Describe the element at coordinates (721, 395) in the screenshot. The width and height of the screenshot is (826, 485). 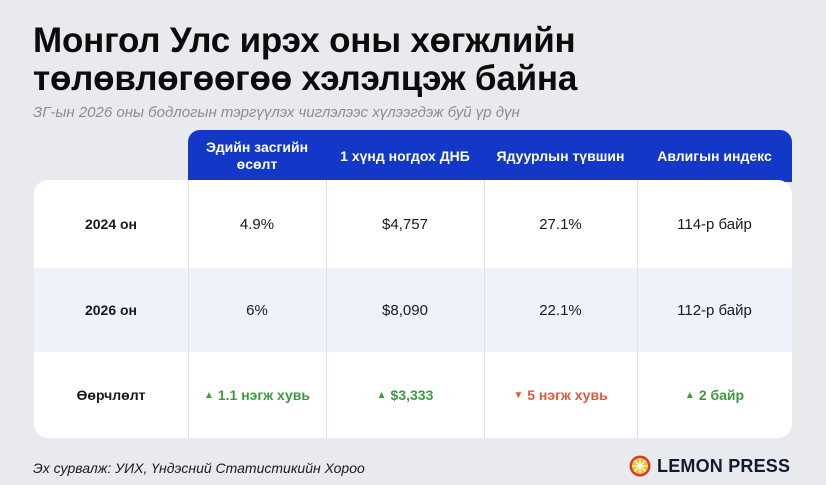
I see `change-value: 2 байр` at that location.